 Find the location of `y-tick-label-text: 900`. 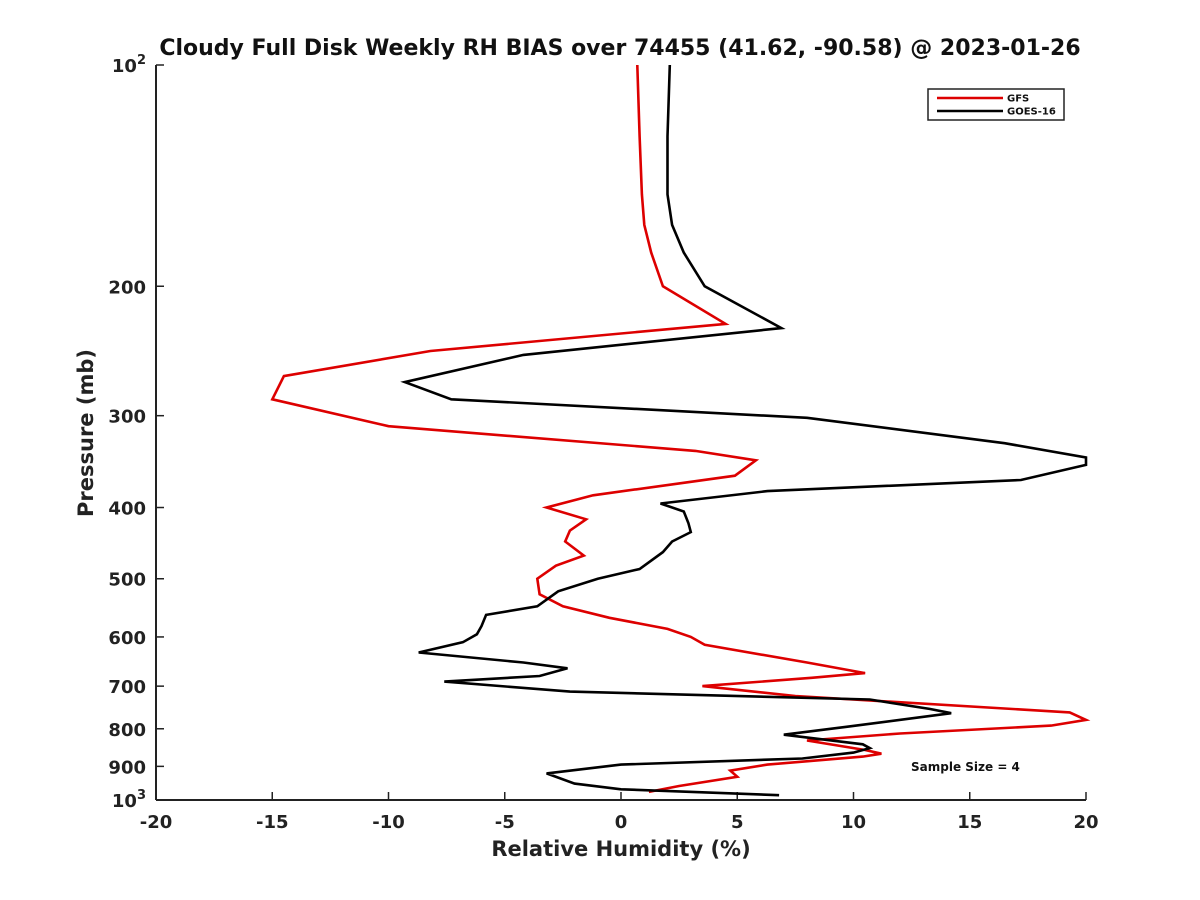

y-tick-label-text: 900 is located at coordinates (127, 767).